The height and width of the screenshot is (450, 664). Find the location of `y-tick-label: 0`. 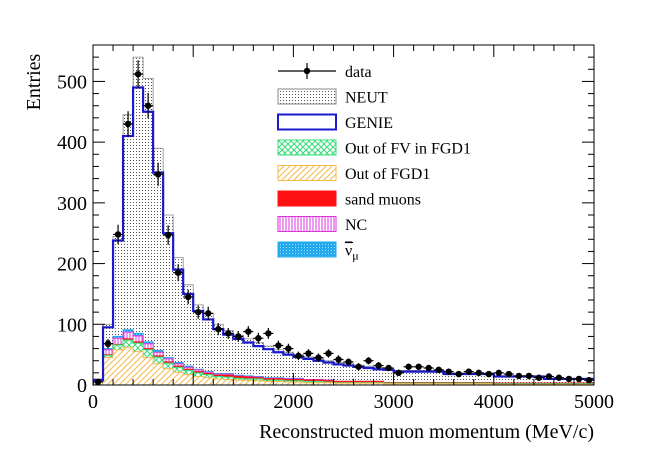

y-tick-label: 0 is located at coordinates (82, 386).